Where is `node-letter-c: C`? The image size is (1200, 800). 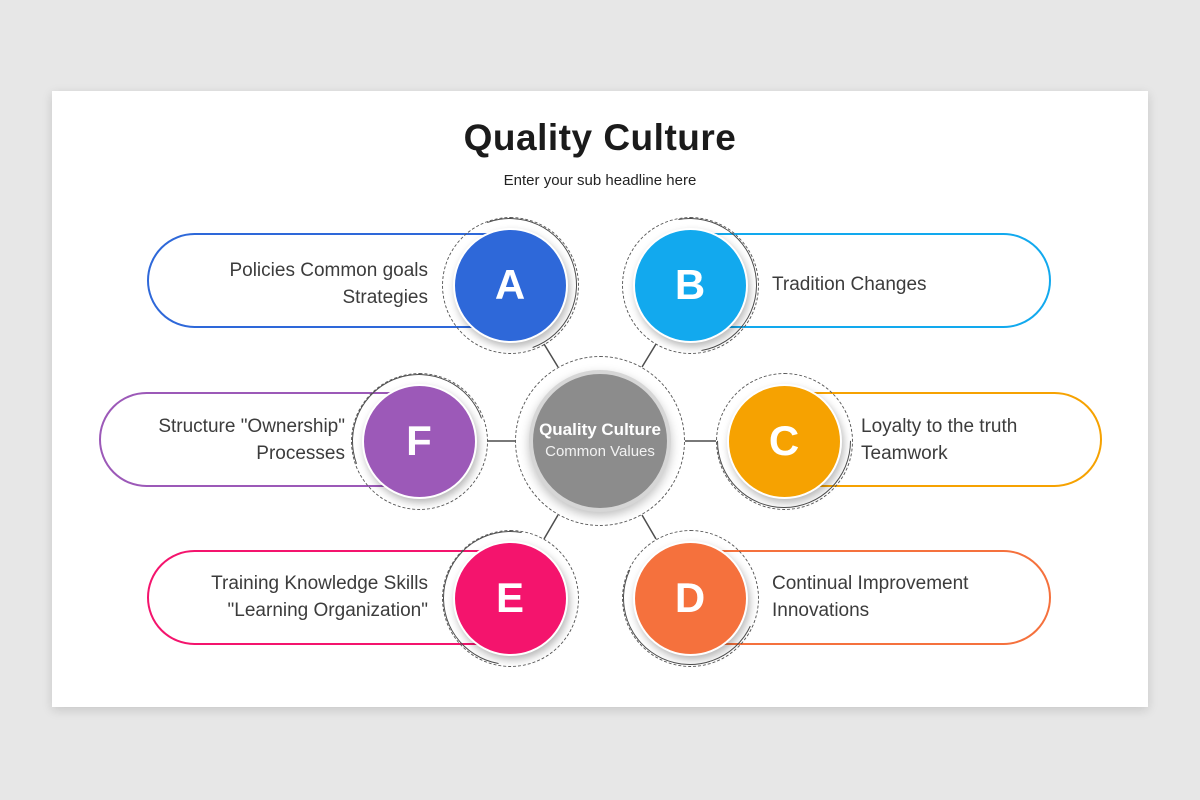
node-letter-c: C is located at coordinates (784, 440).